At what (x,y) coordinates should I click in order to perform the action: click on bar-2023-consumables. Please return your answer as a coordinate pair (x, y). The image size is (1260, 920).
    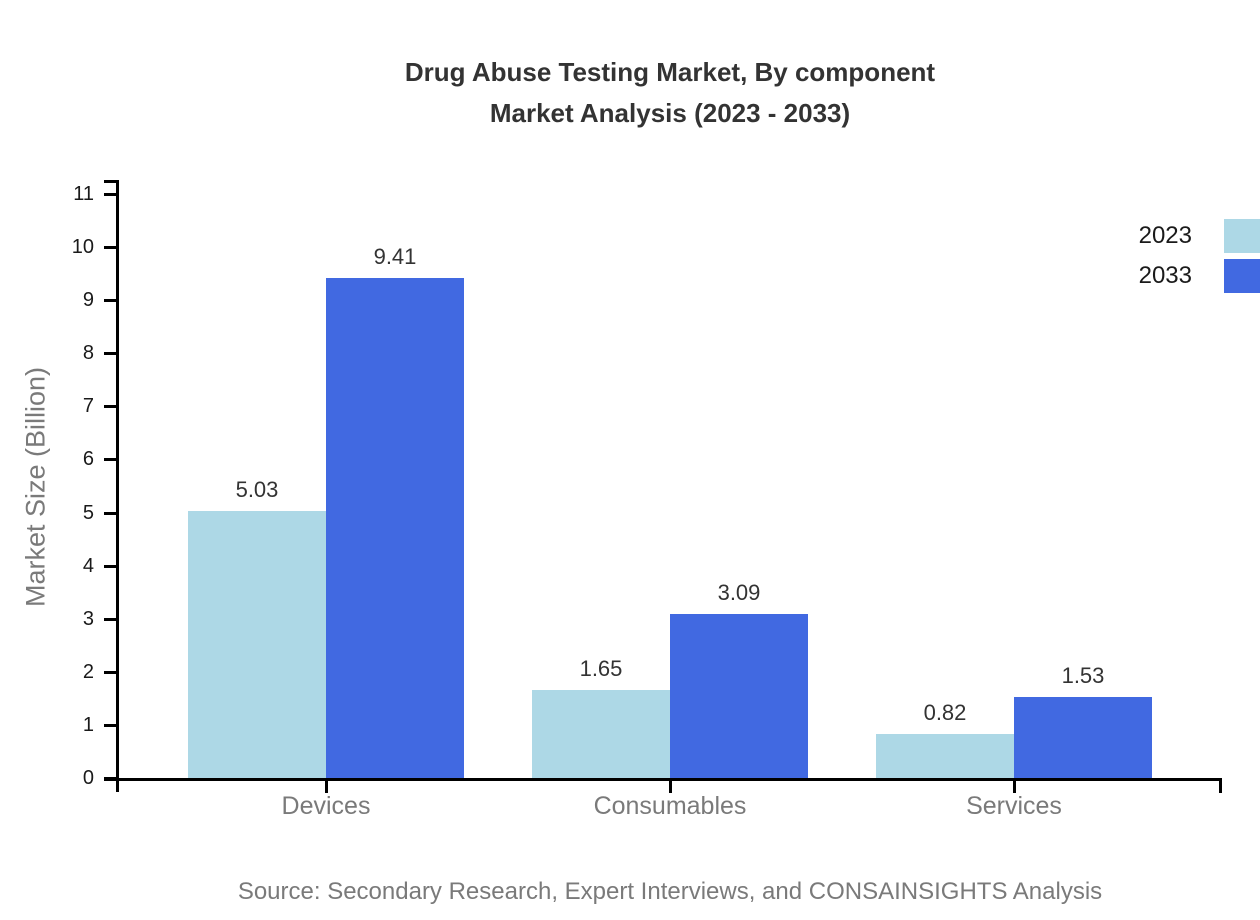
    Looking at the image, I should click on (601, 734).